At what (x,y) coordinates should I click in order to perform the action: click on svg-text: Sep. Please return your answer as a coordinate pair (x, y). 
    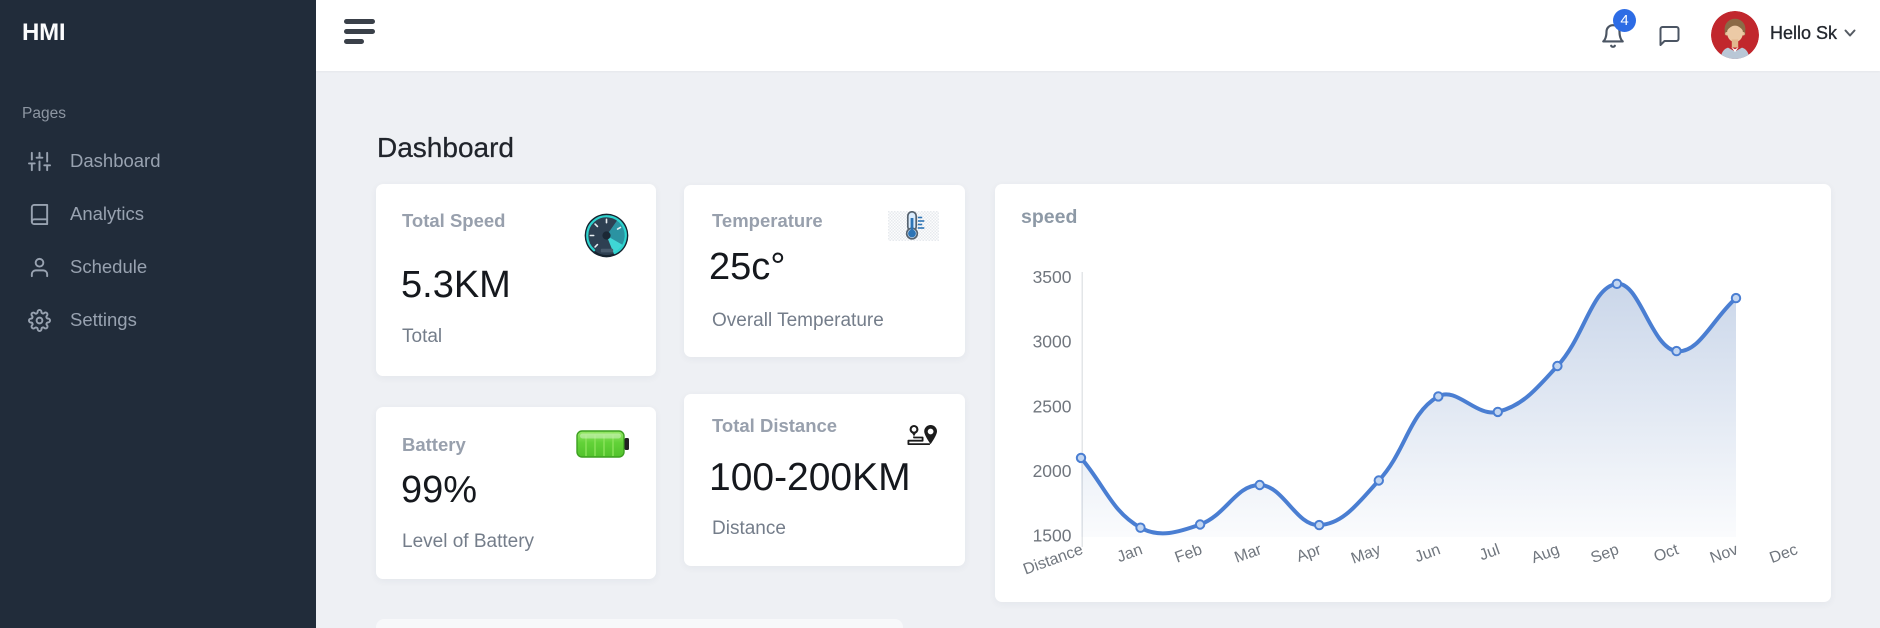
    Looking at the image, I should click on (1605, 554).